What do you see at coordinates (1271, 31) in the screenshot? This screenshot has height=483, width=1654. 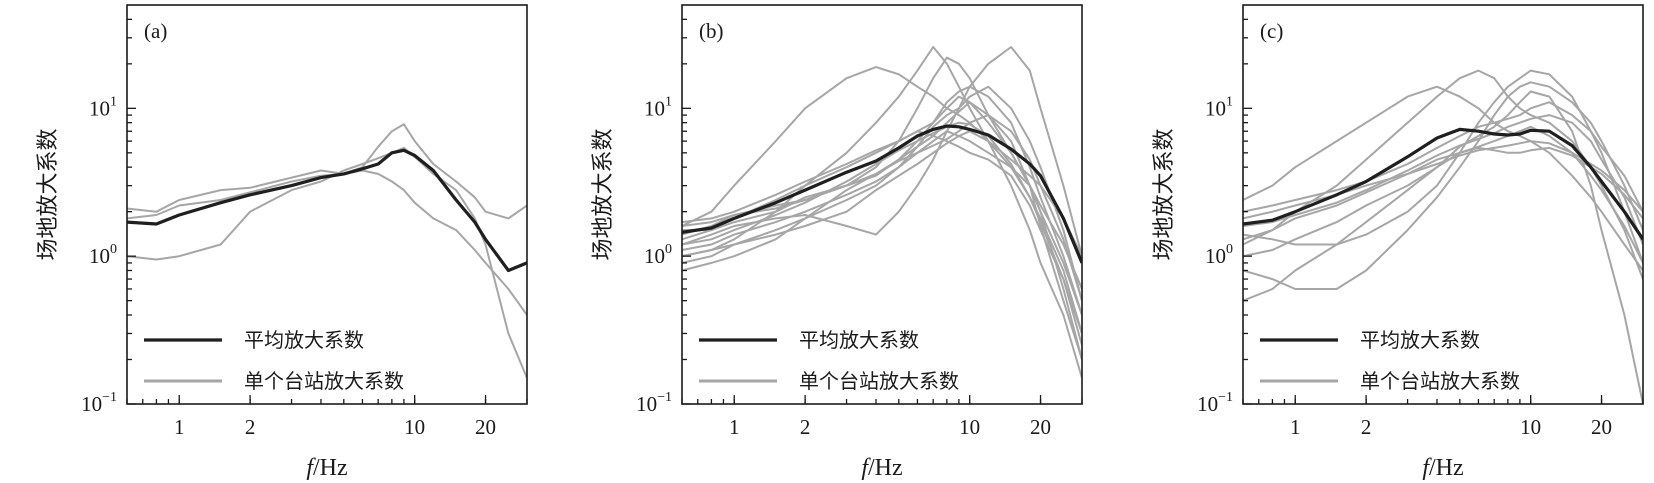 I see `panel-label: (c)` at bounding box center [1271, 31].